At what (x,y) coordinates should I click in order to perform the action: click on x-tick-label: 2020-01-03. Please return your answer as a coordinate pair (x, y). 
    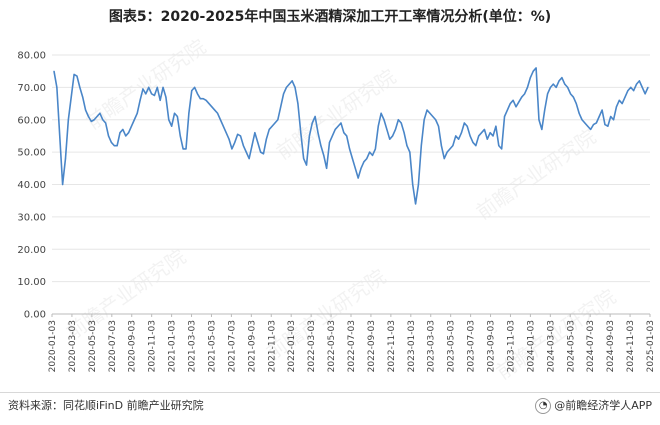
    Looking at the image, I should click on (53, 346).